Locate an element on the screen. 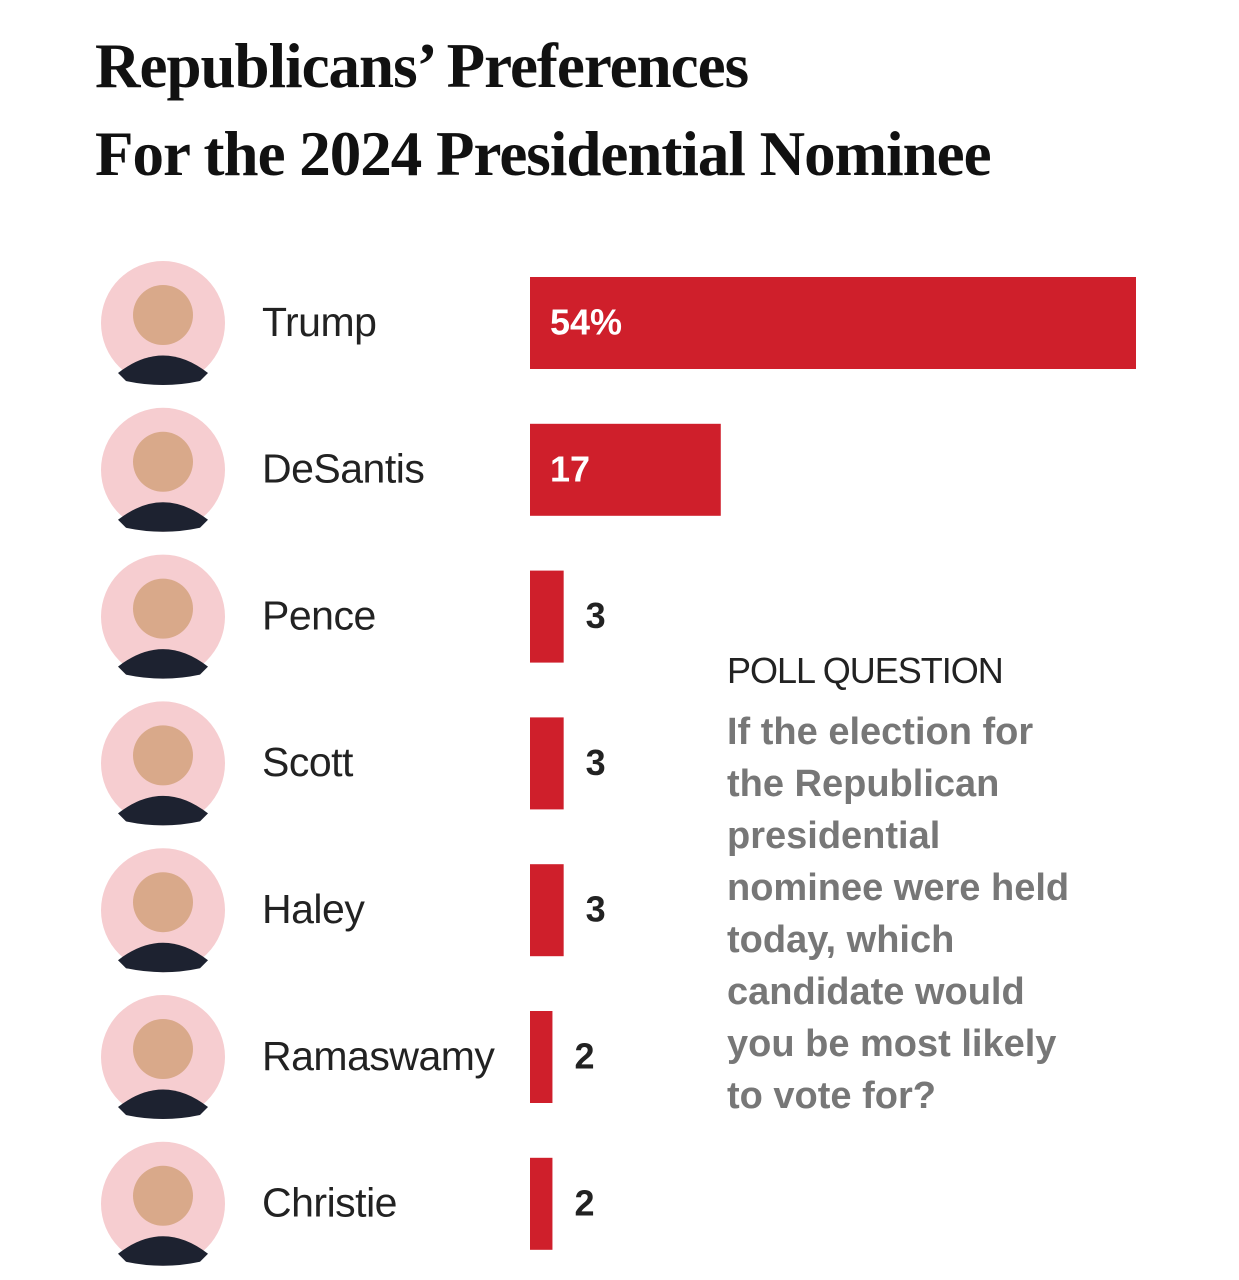 The image size is (1239, 1280). category-label: Ramaswamy is located at coordinates (378, 1056).